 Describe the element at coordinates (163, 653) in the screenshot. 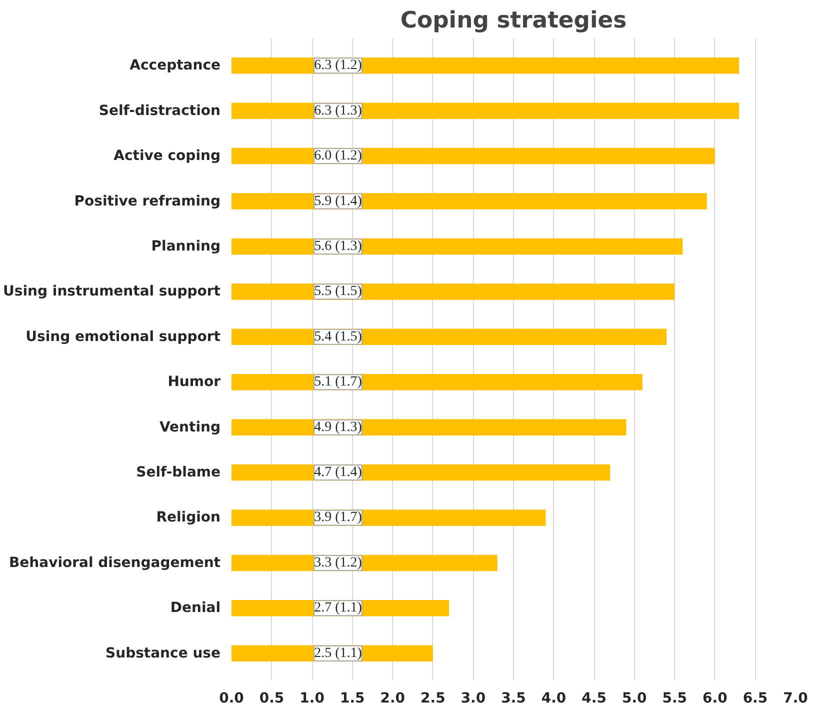

I see `y-tick-label: Substance use` at that location.